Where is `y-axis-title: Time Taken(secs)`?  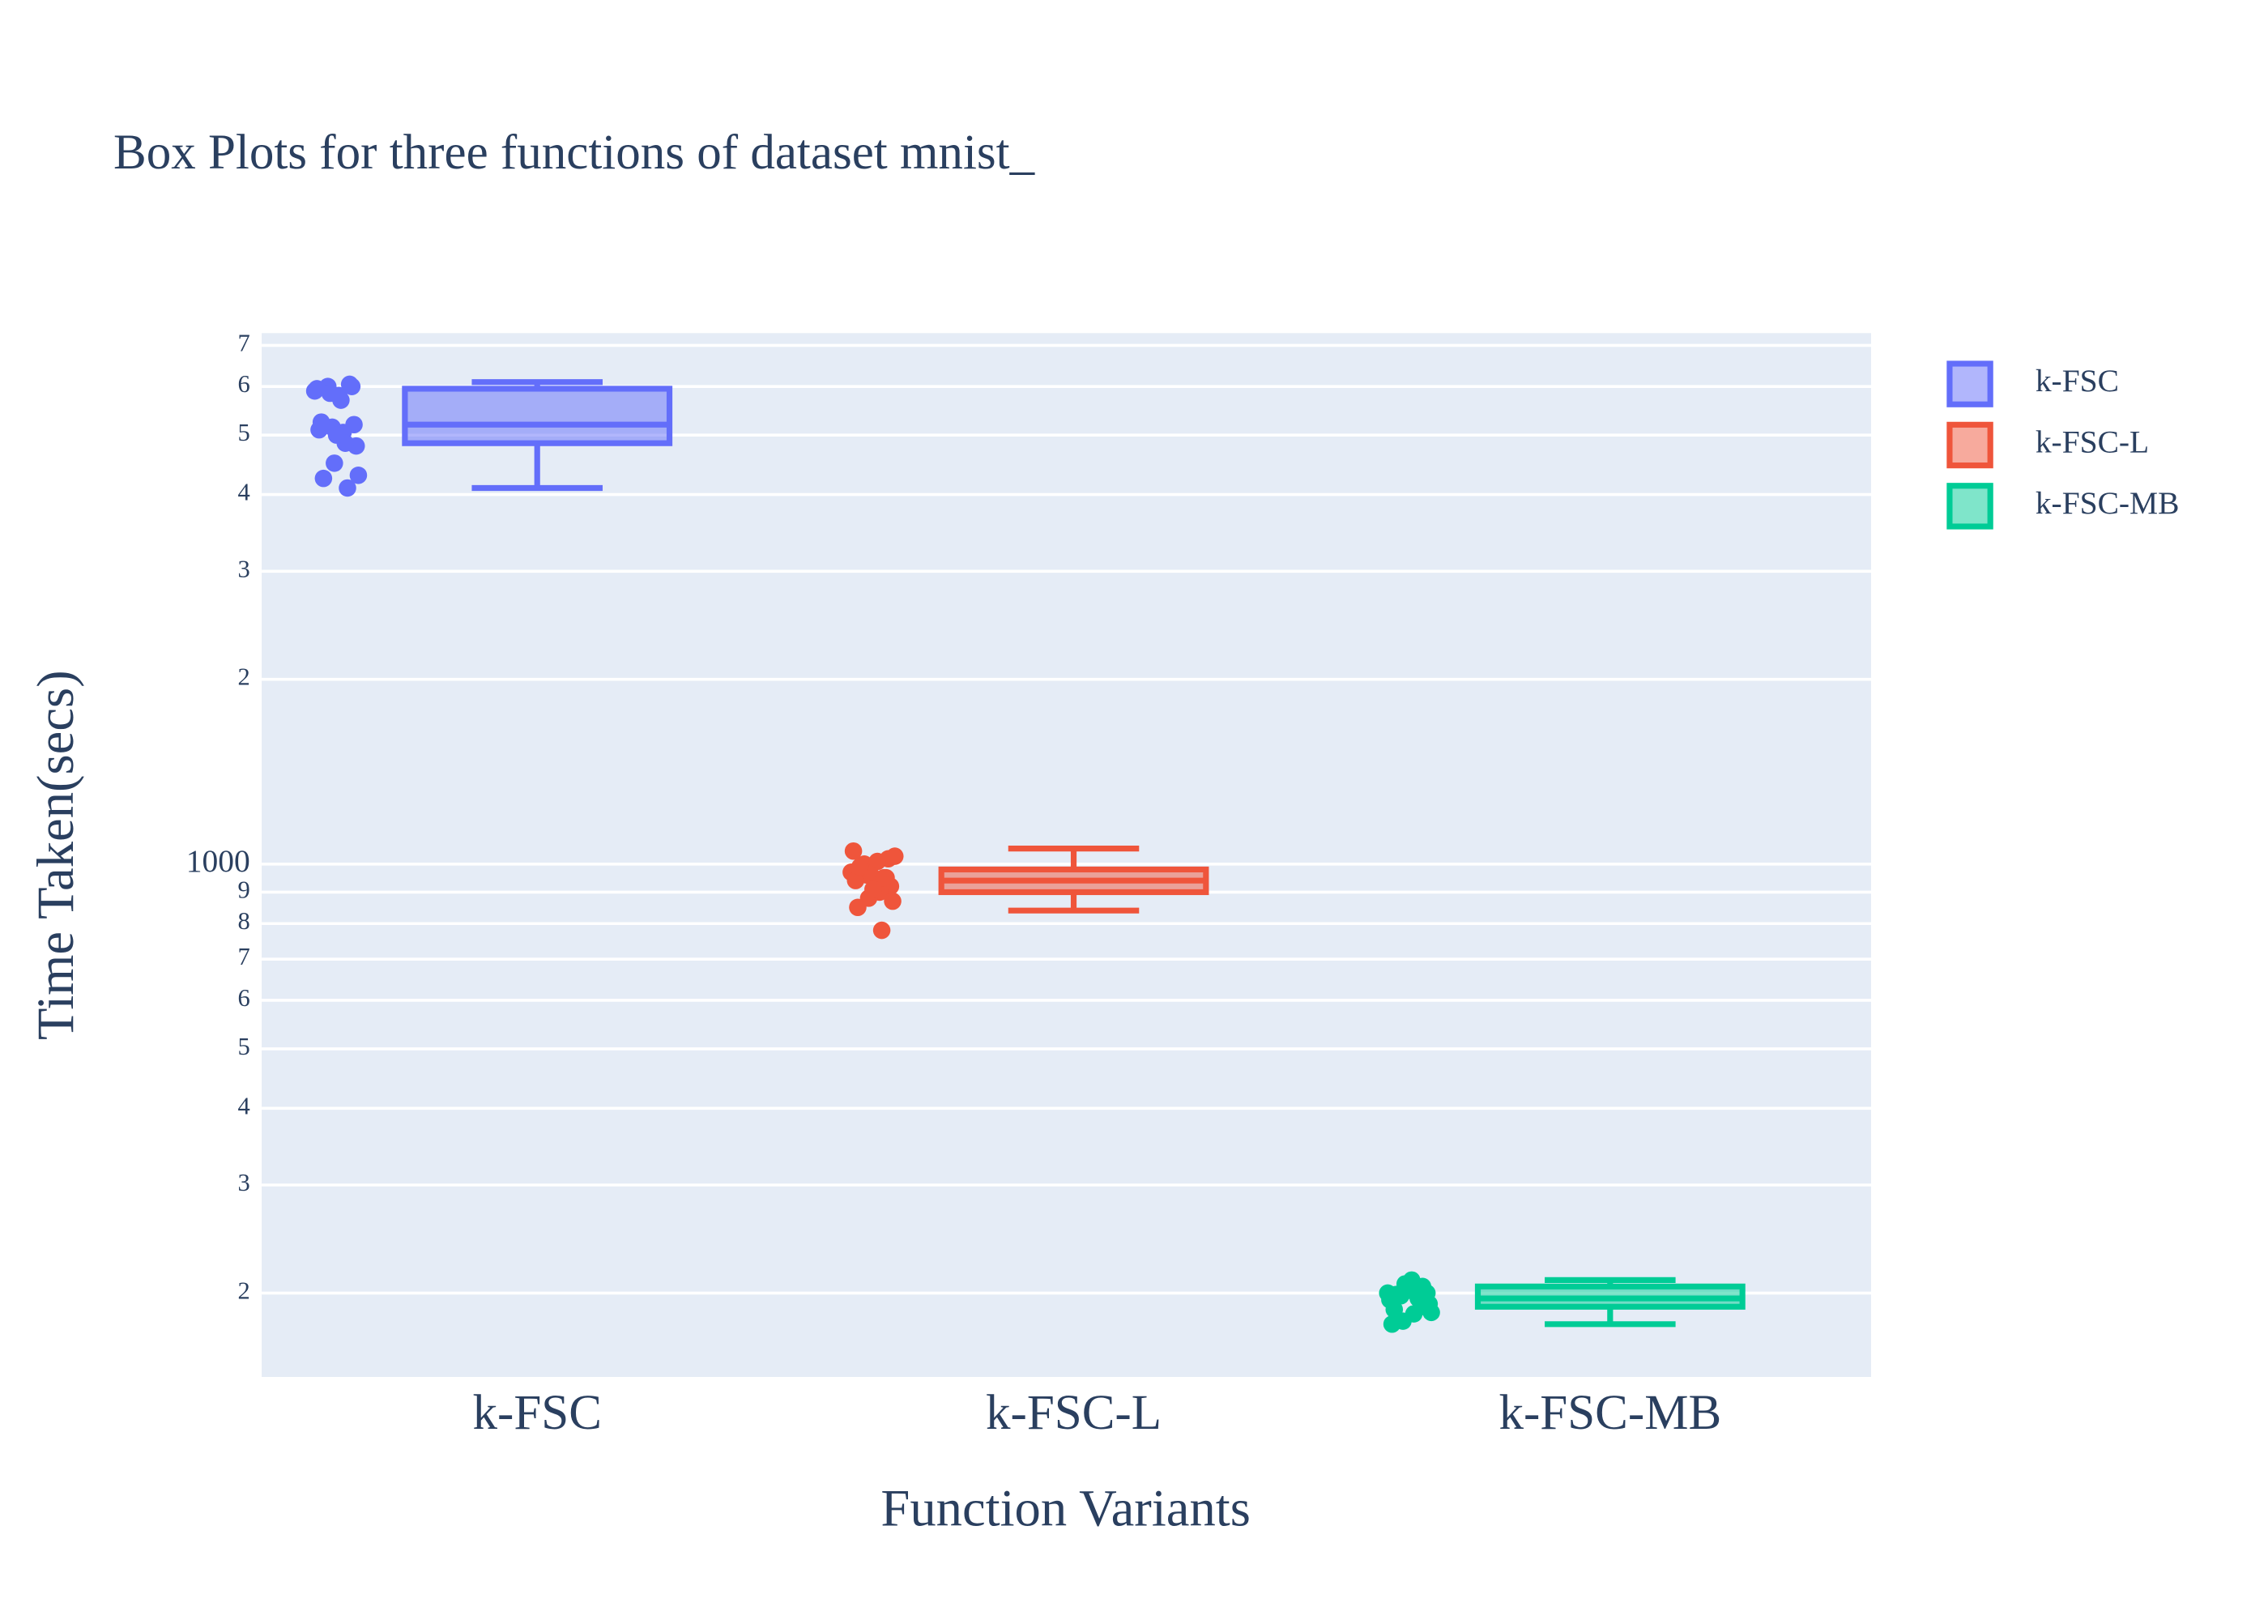 y-axis-title: Time Taken(secs) is located at coordinates (56, 855).